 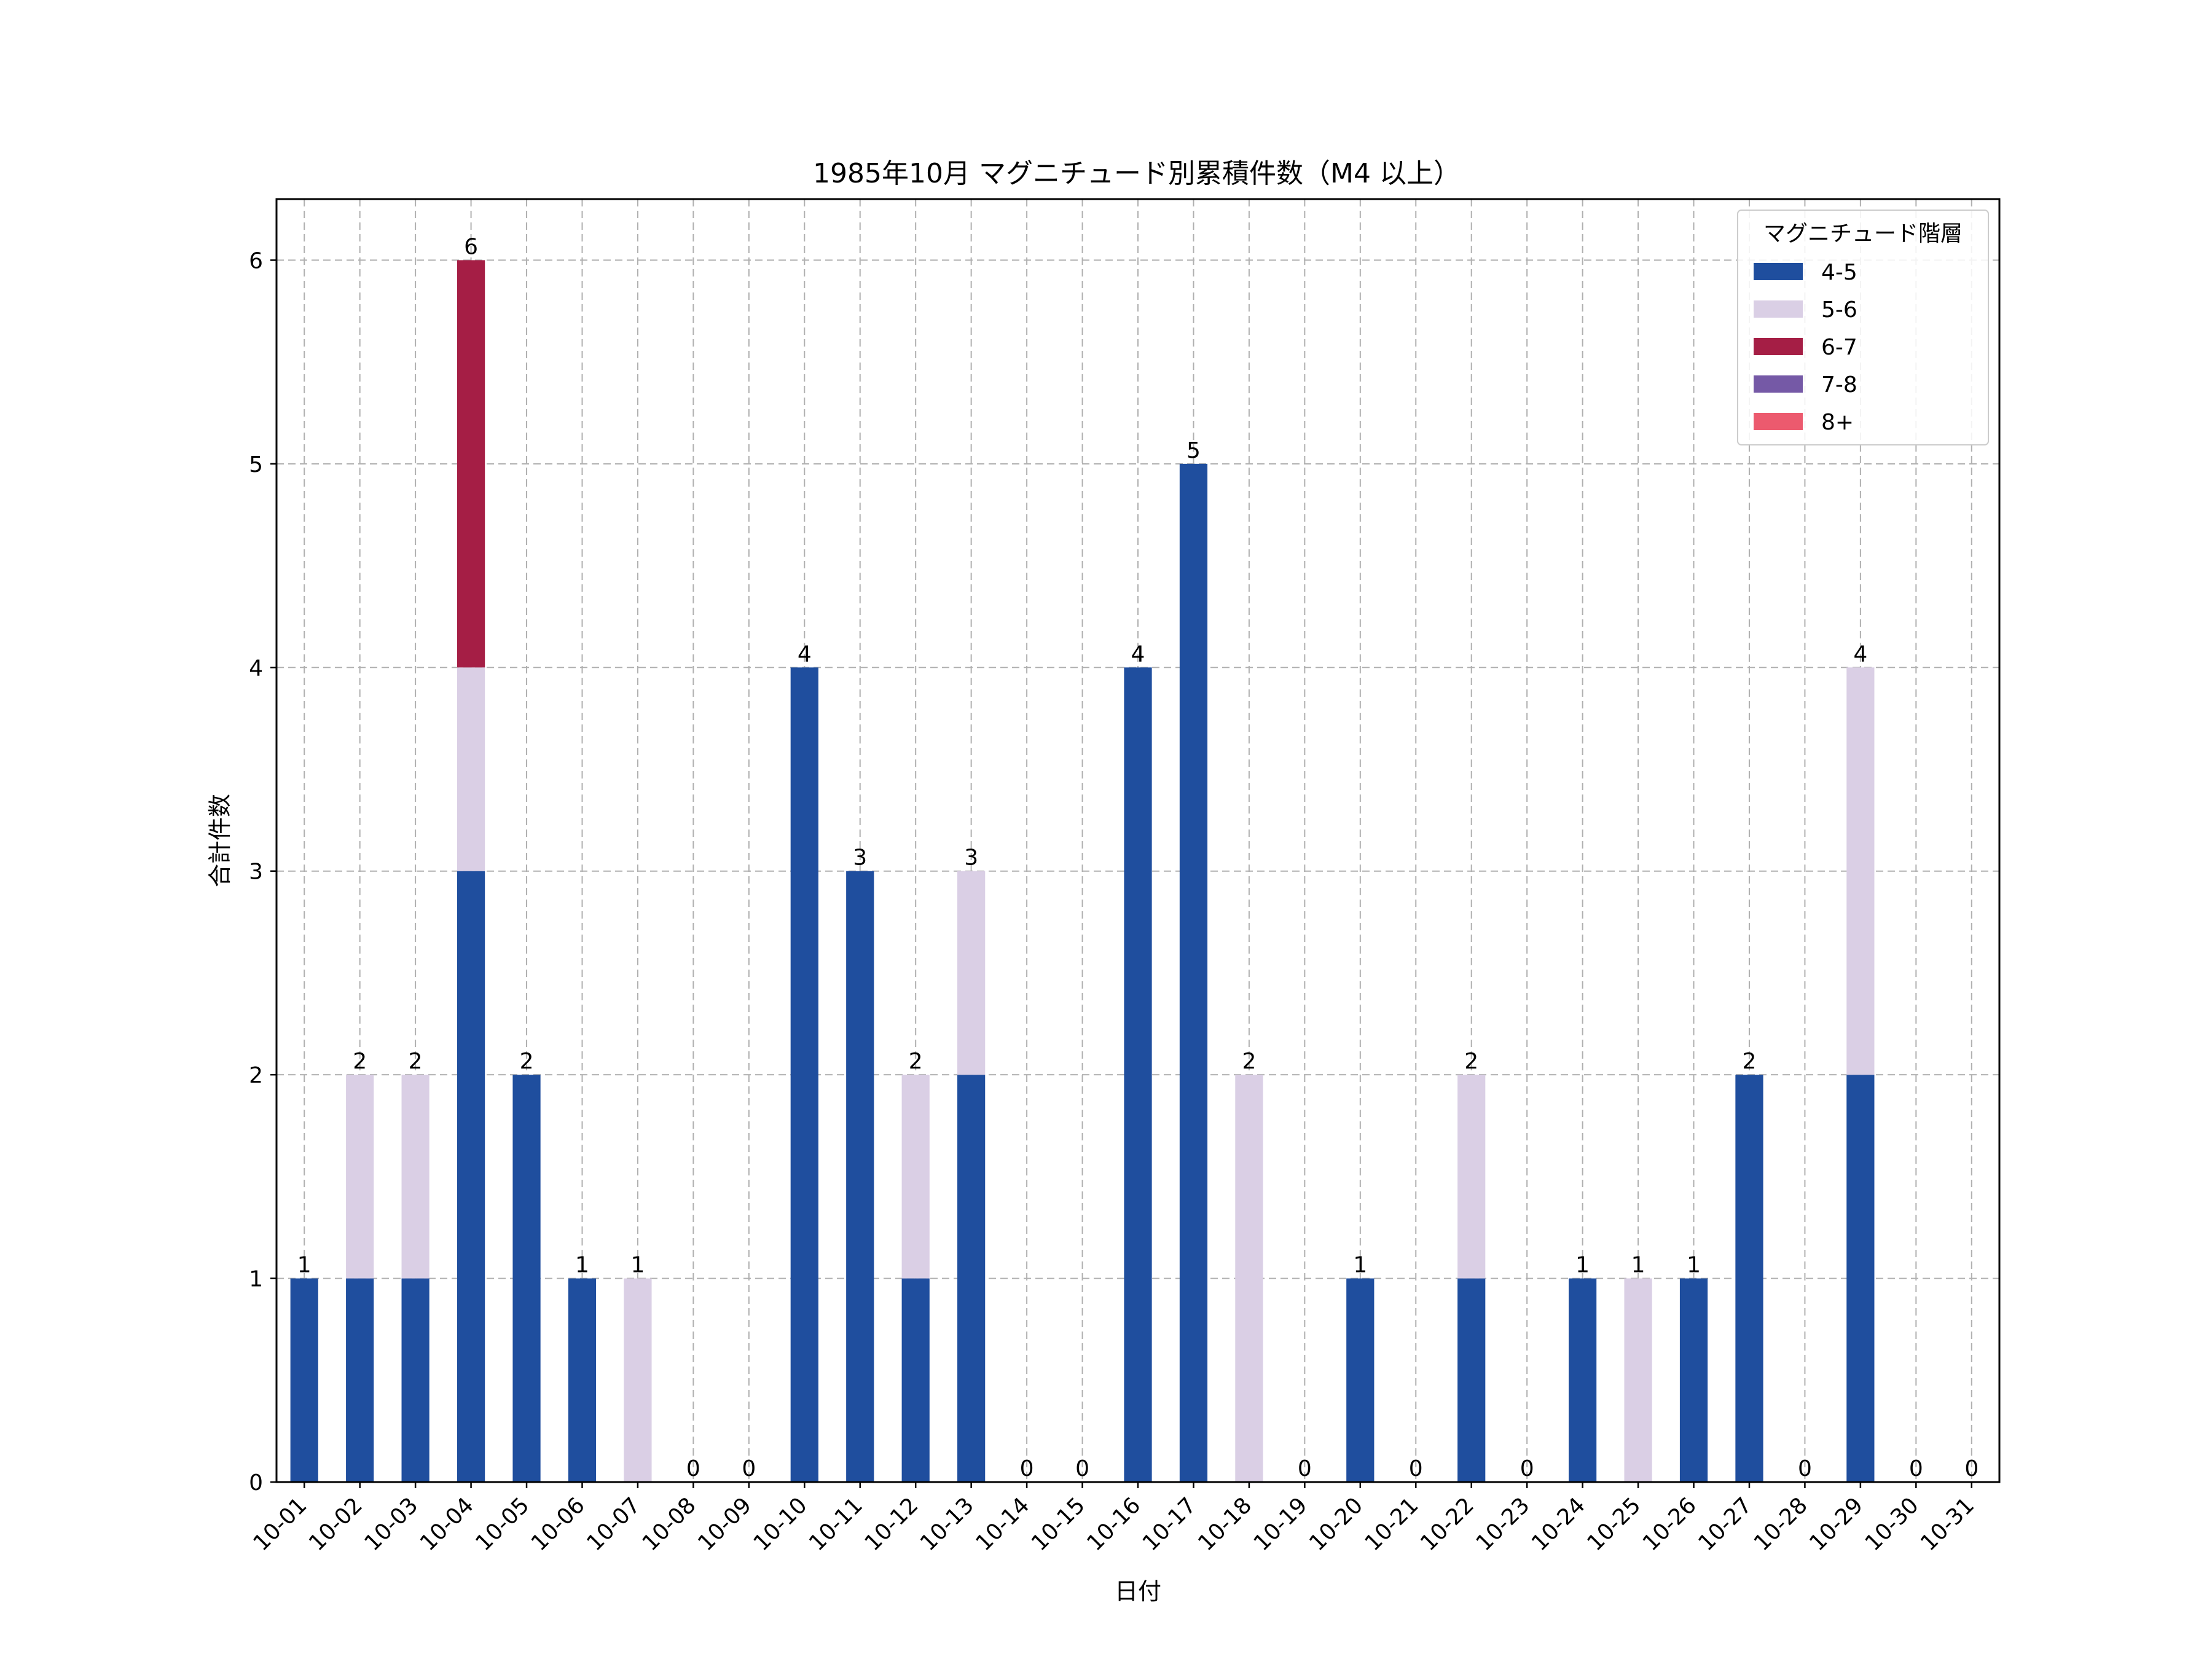 I want to click on legend: マグニチュード階層 4-5 5-6 6-7 7-8 8+, so click(x=1863, y=327).